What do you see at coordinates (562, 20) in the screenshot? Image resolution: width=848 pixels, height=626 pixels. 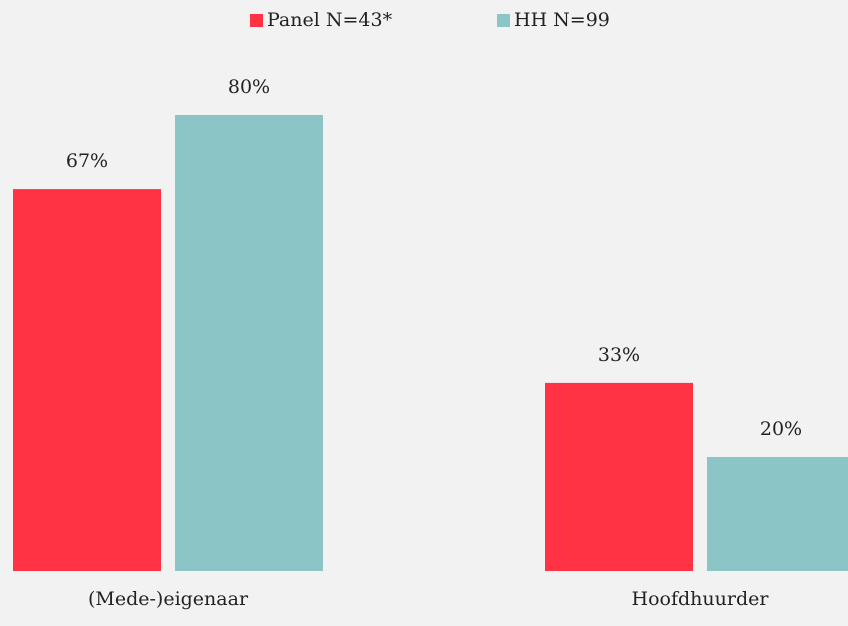 I see `legend-label: HH N=99` at bounding box center [562, 20].